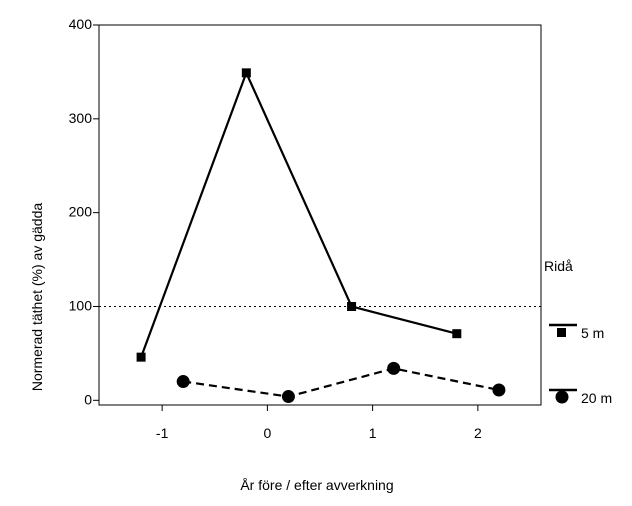  I want to click on legend: Ridå 5 m 20 m, so click(578, 332).